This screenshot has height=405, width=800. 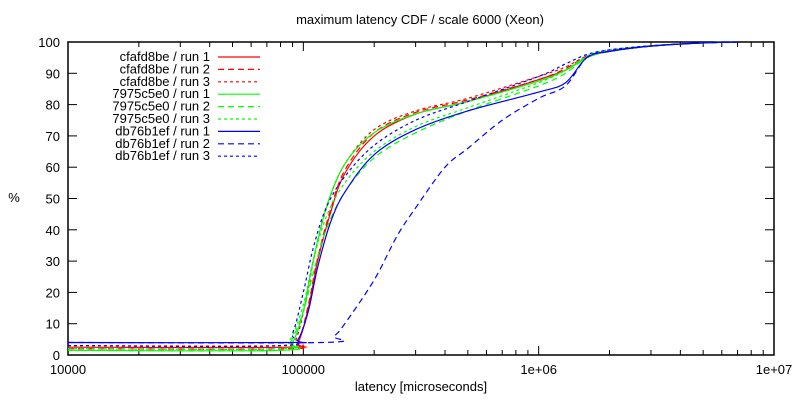 What do you see at coordinates (53, 73) in the screenshot?
I see `y-tick-label: 90` at bounding box center [53, 73].